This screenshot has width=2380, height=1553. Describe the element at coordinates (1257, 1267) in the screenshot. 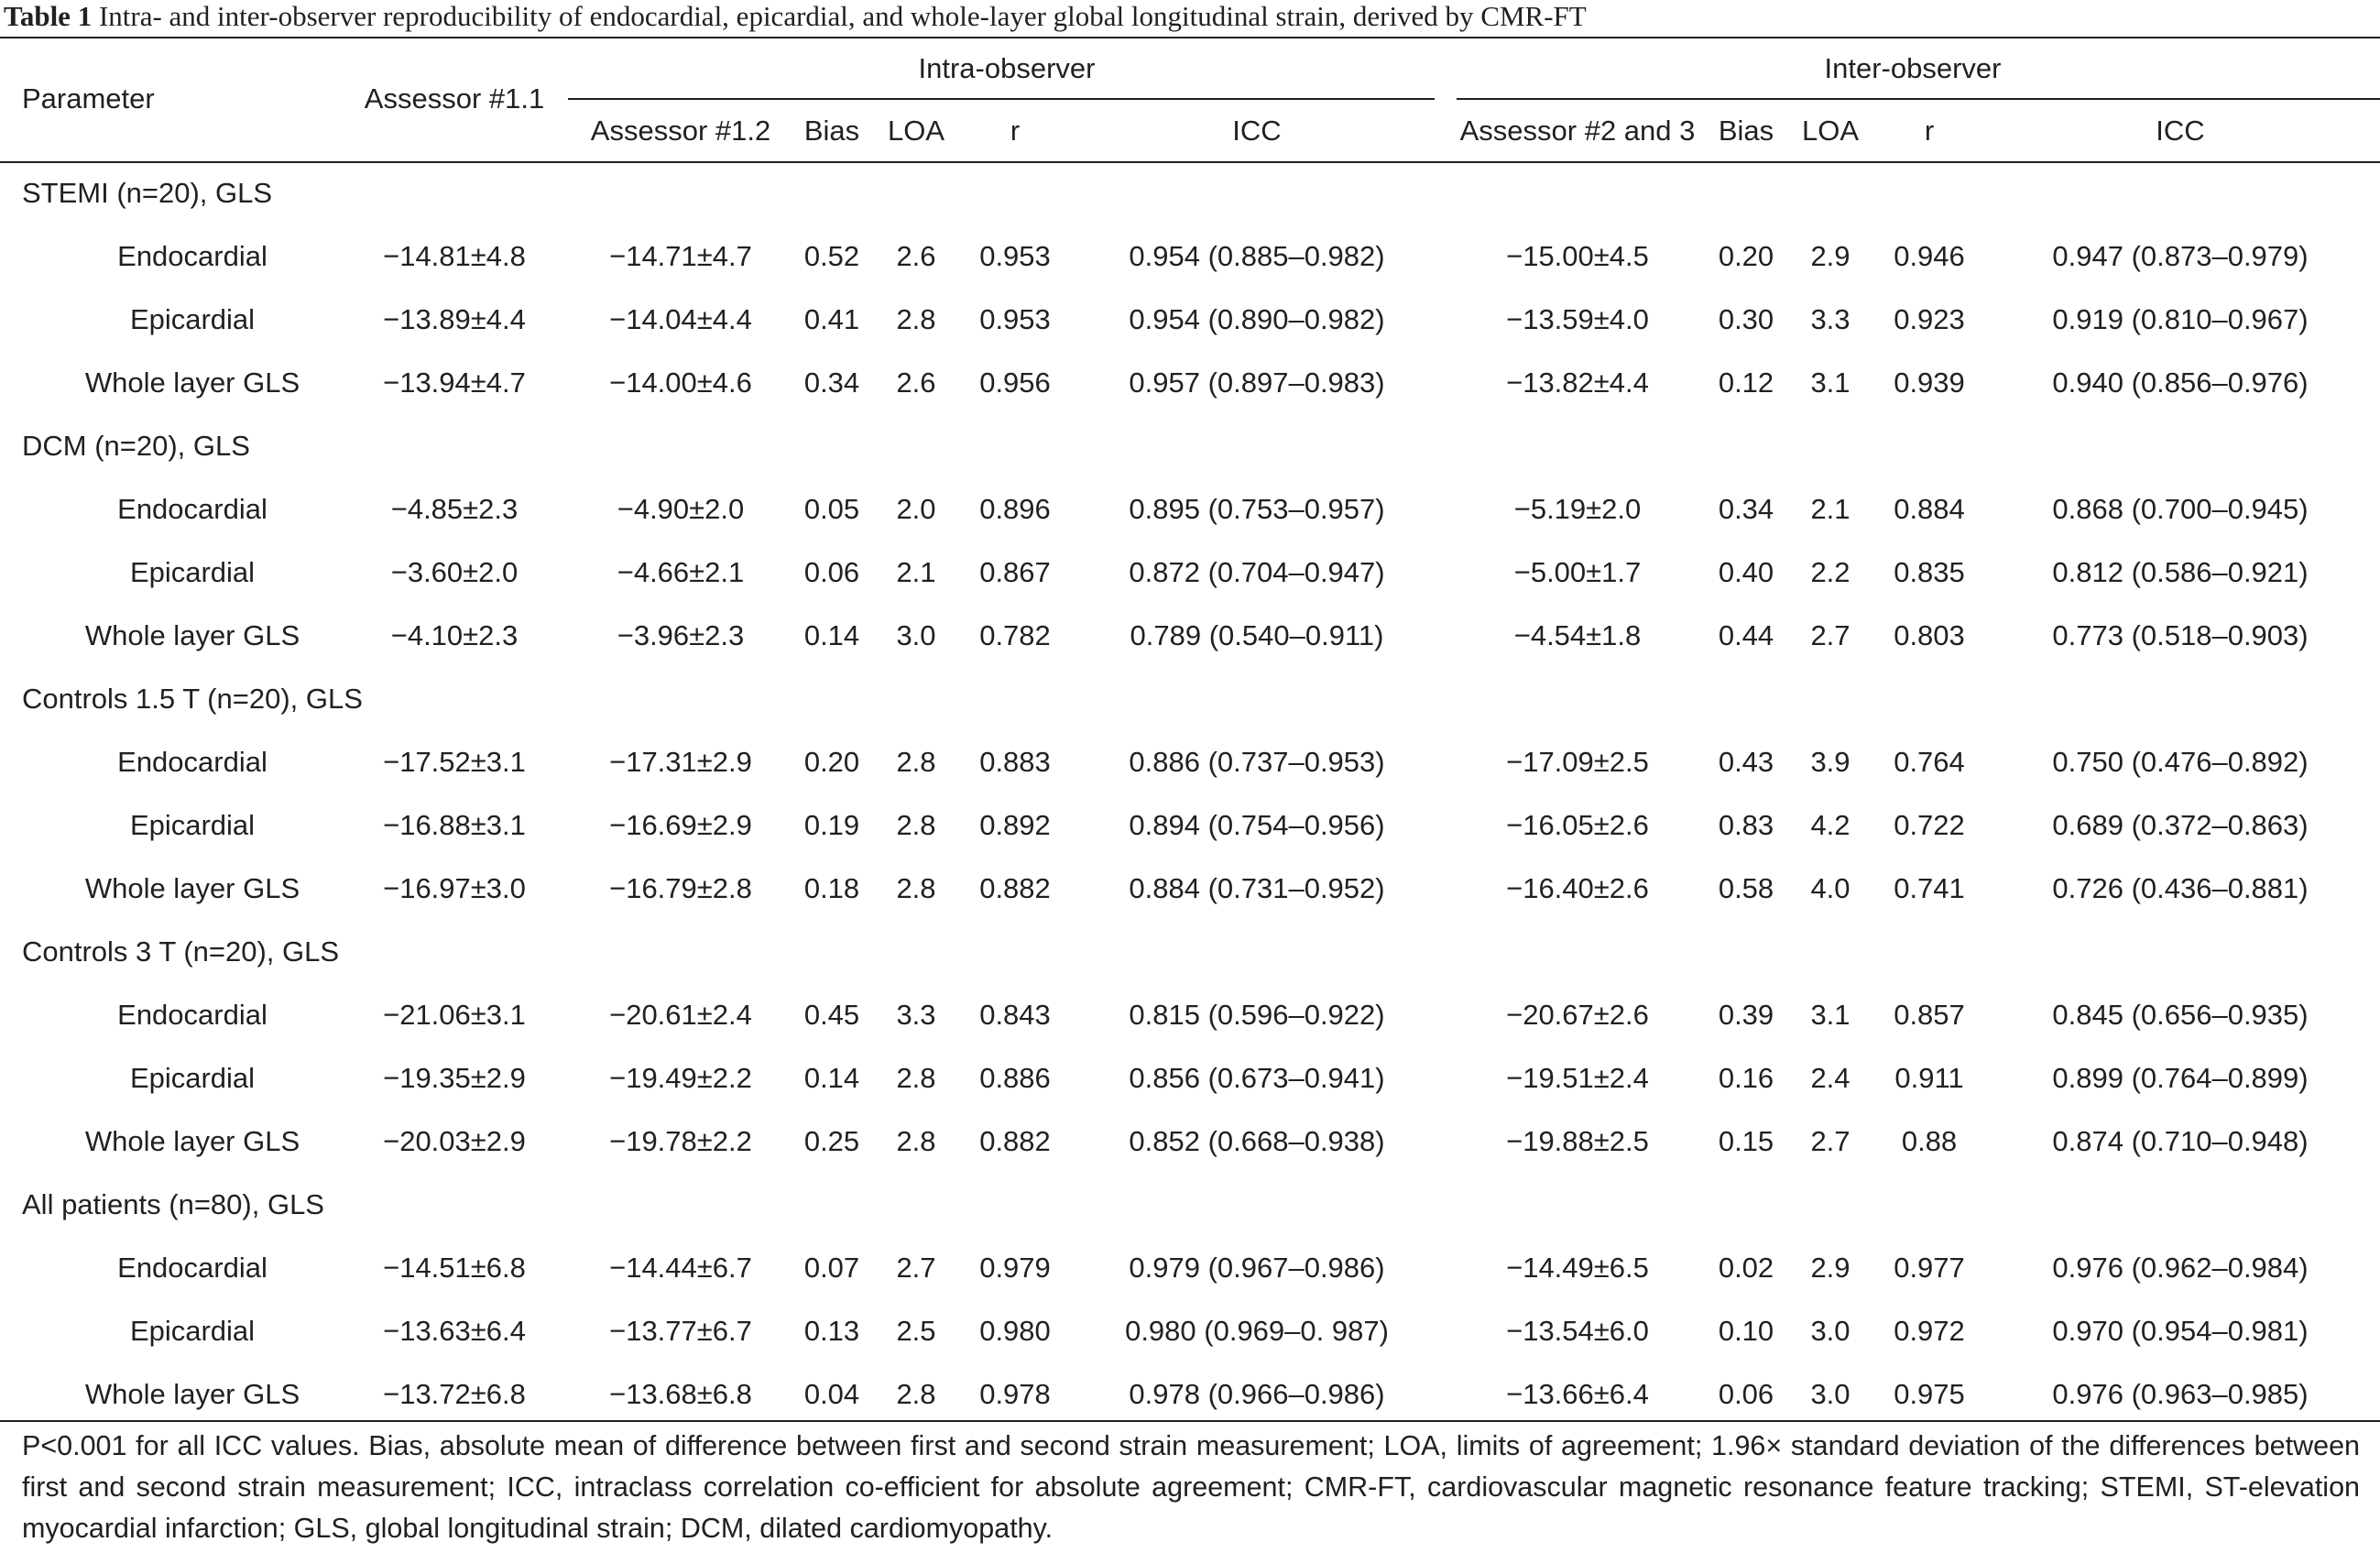

I see `cell-icc-intra: 0.979 (0.967–0.986)` at that location.